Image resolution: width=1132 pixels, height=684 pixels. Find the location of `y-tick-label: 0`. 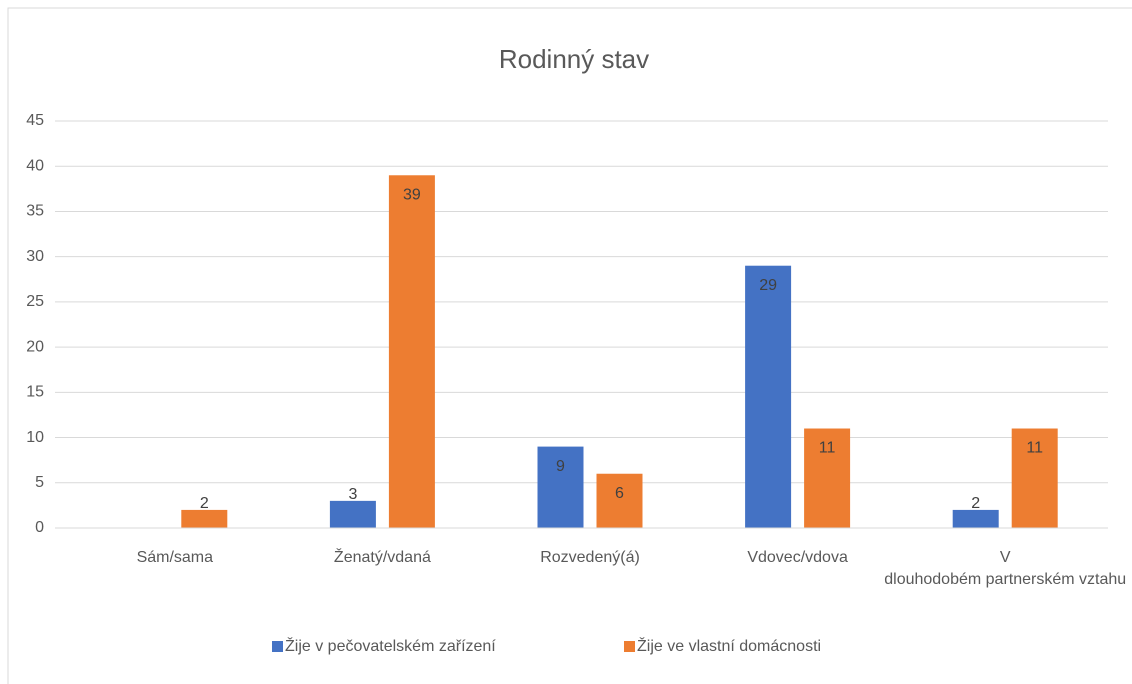

y-tick-label: 0 is located at coordinates (39, 527).